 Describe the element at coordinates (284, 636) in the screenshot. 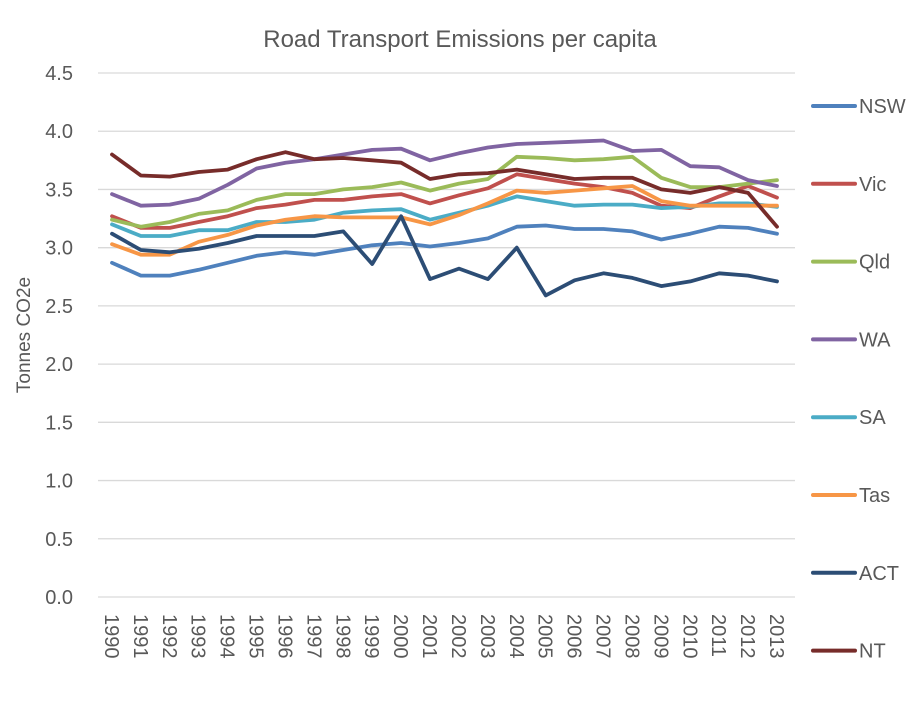

I see `x-tick-label: 1996` at that location.